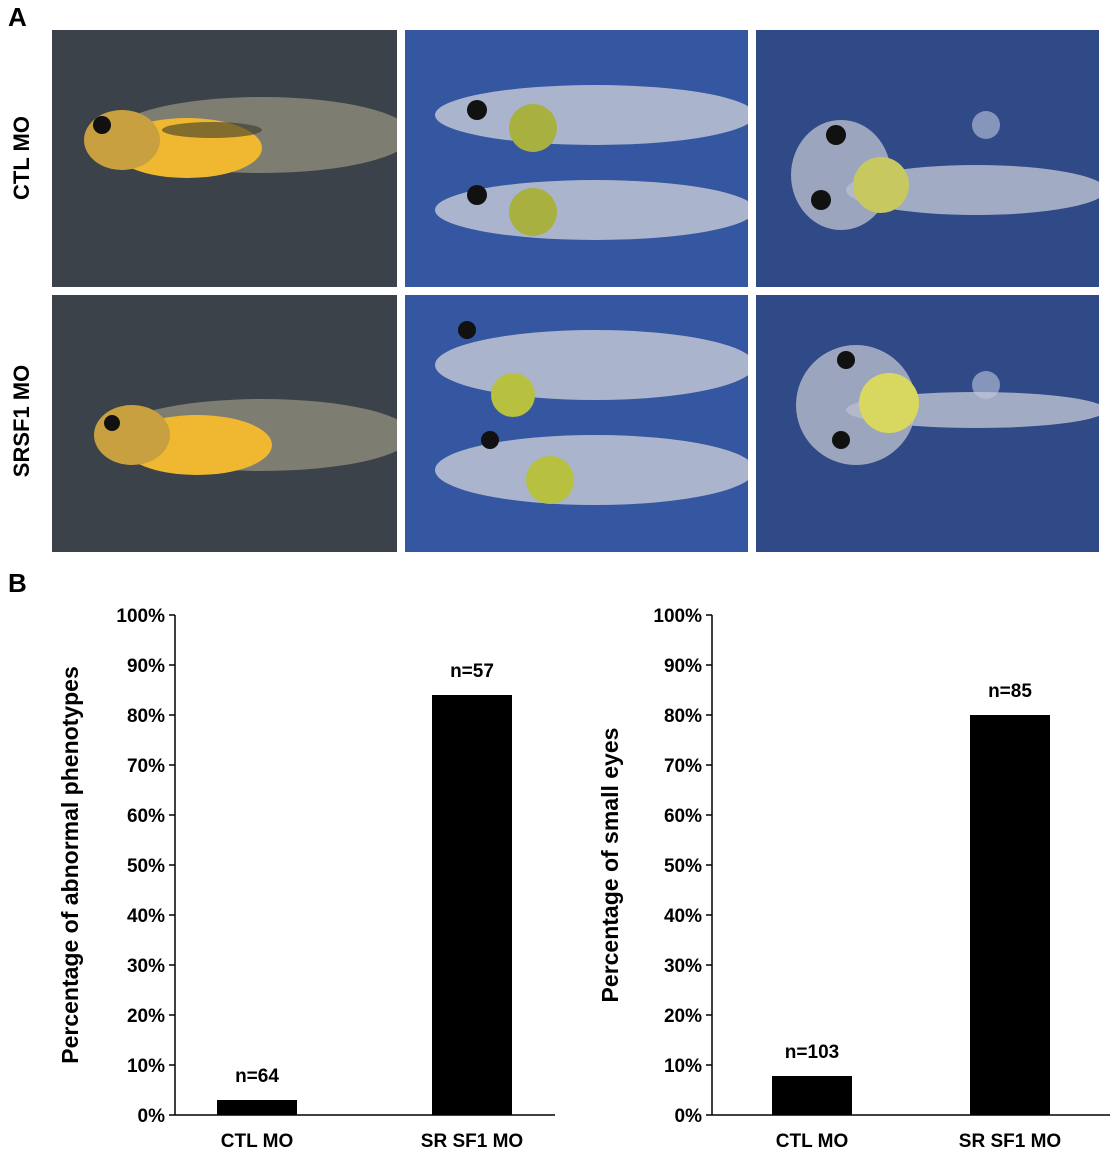 This screenshot has width=1114, height=1153. Describe the element at coordinates (17, 583) in the screenshot. I see `panel-b-letter: B` at that location.